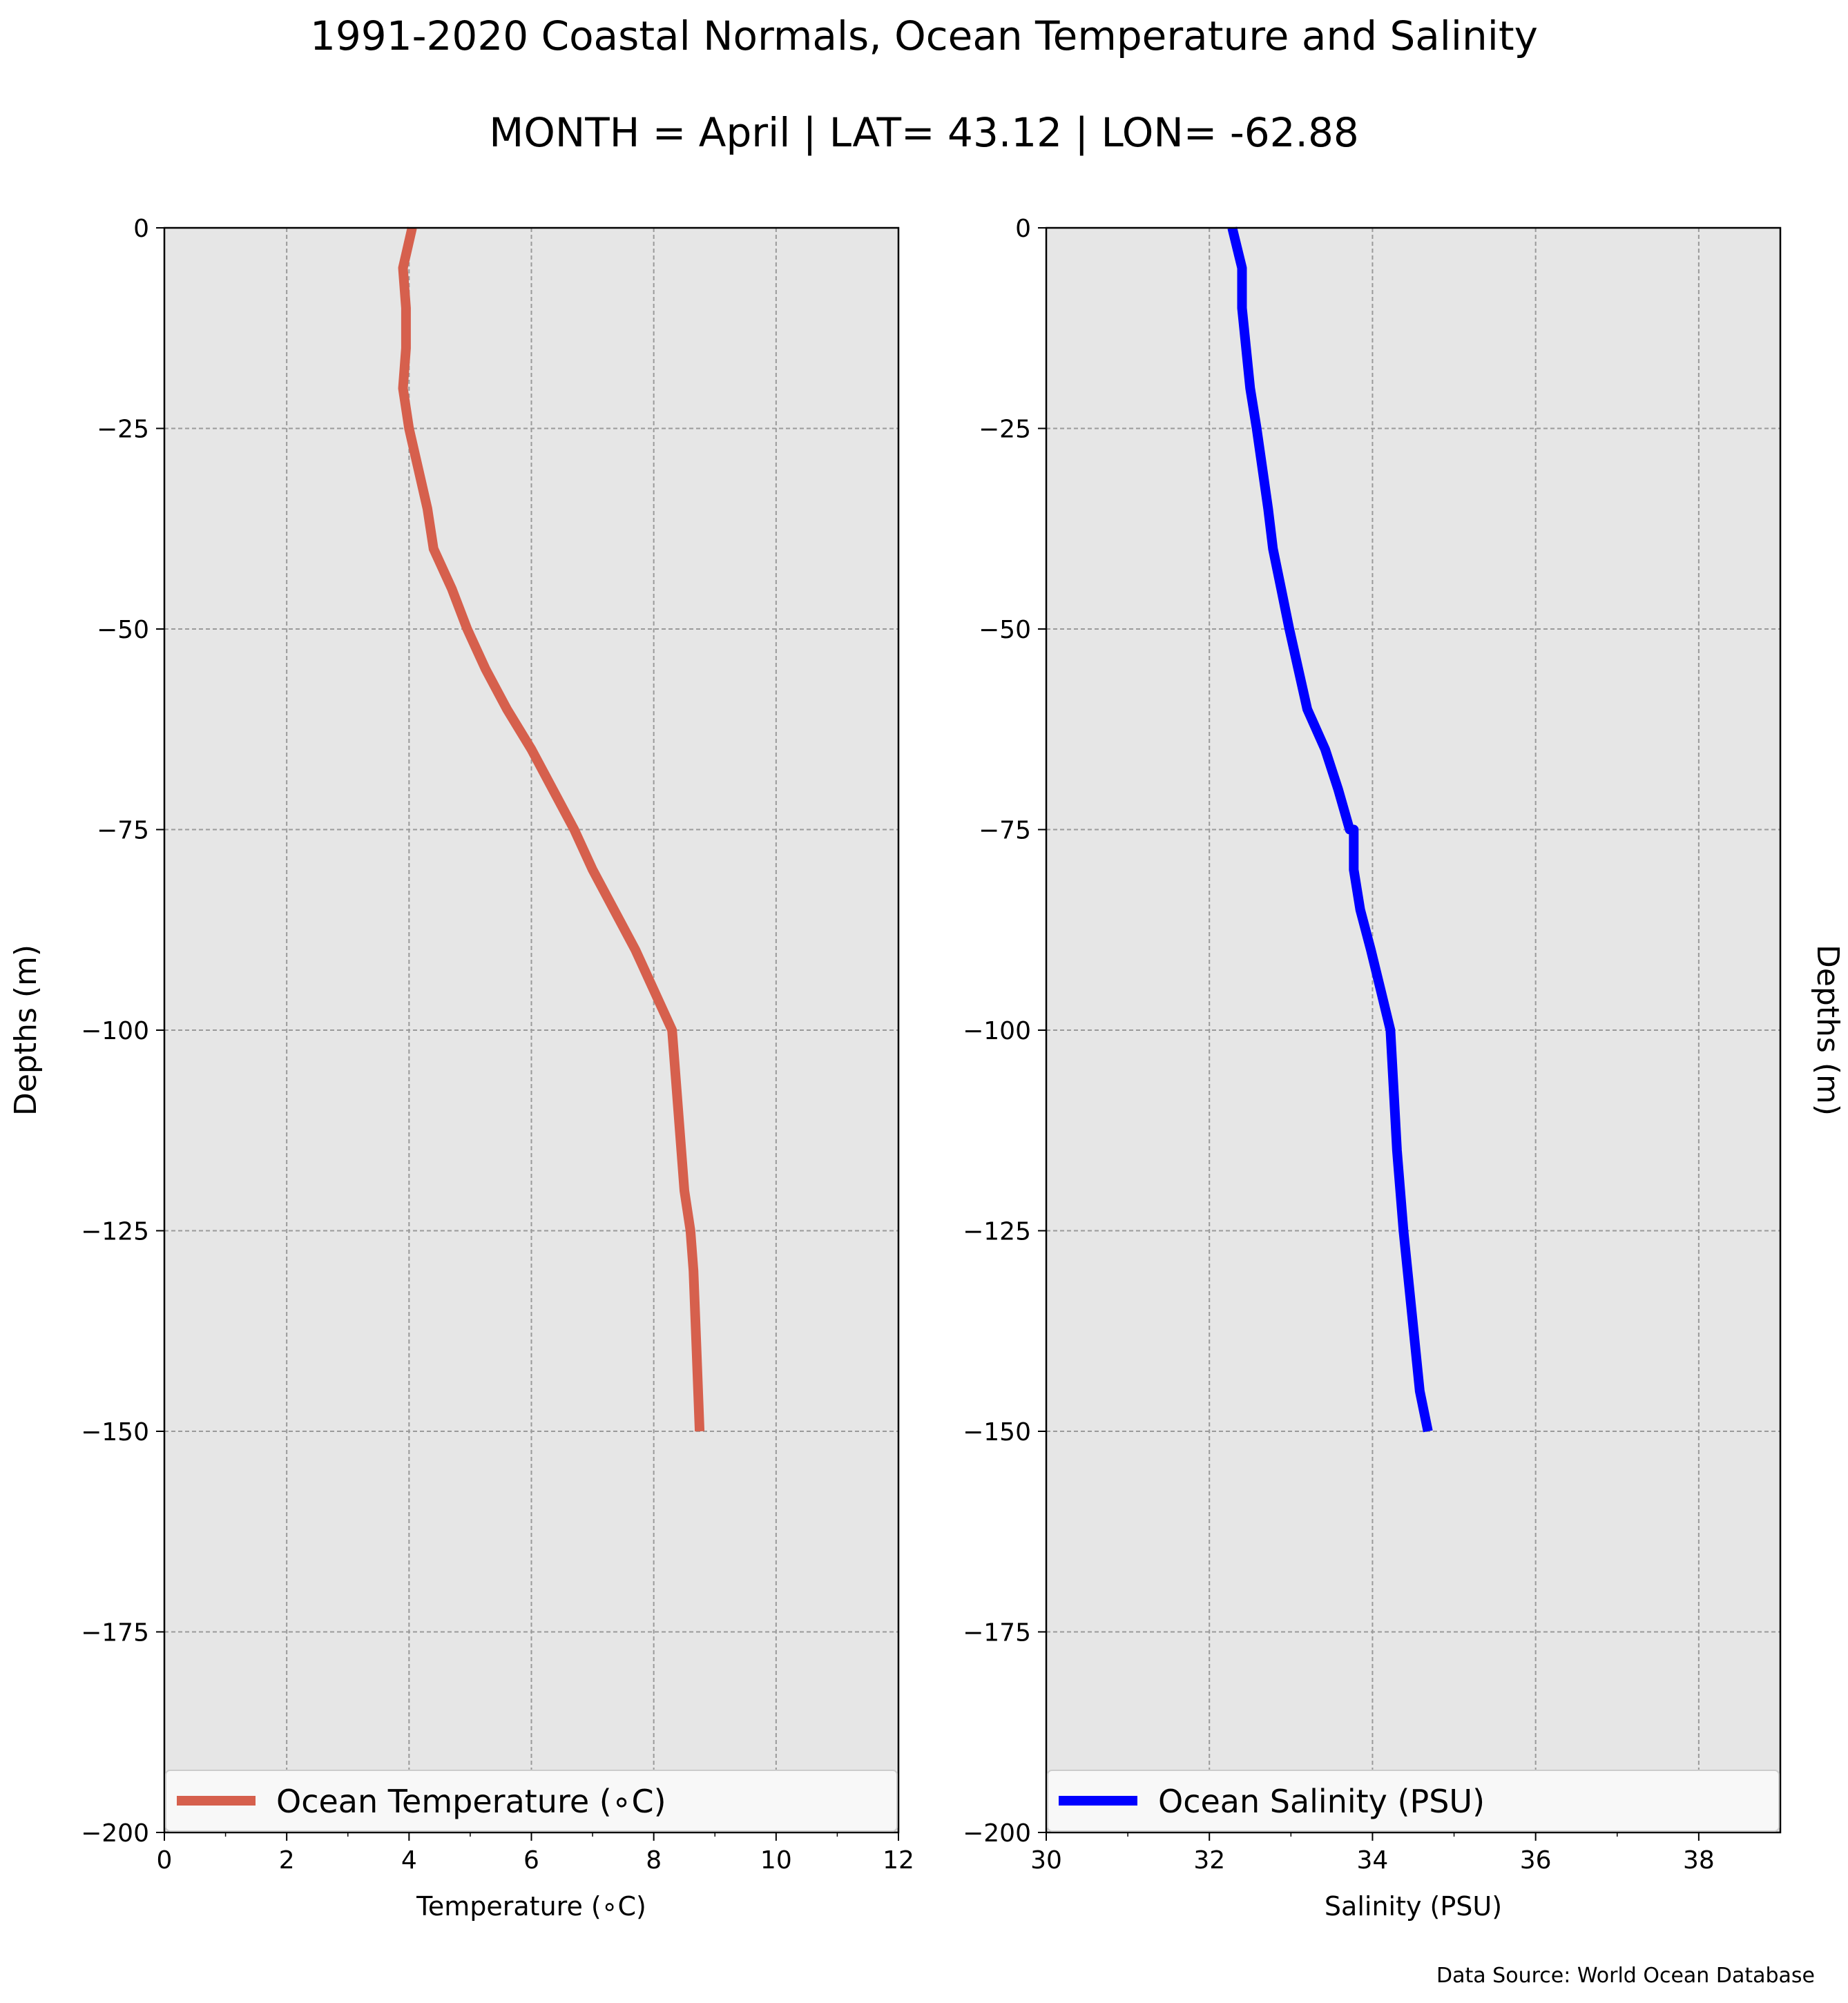  I want to click on panel-2-y-tick-label: 0, so click(1023, 229).